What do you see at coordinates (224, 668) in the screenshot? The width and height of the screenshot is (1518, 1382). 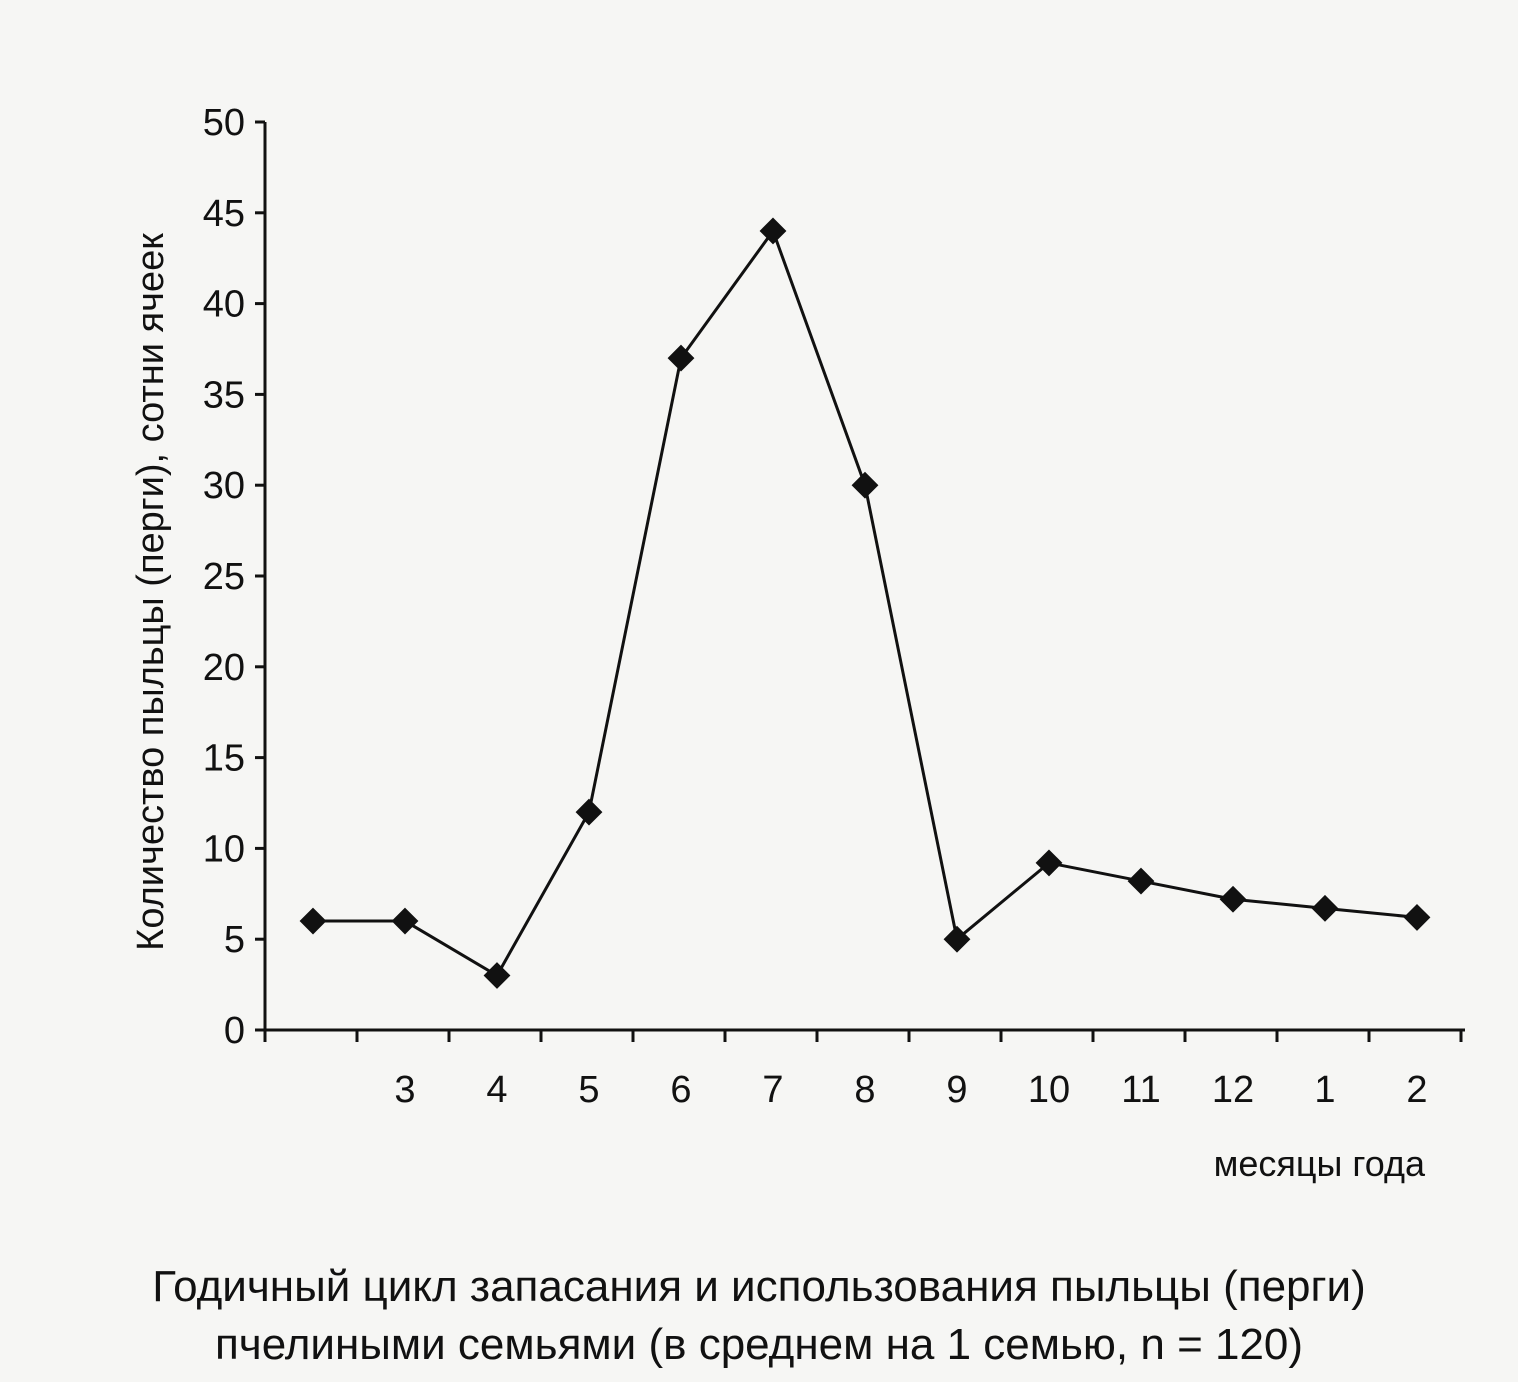 I see `y-tick-label: 20` at bounding box center [224, 668].